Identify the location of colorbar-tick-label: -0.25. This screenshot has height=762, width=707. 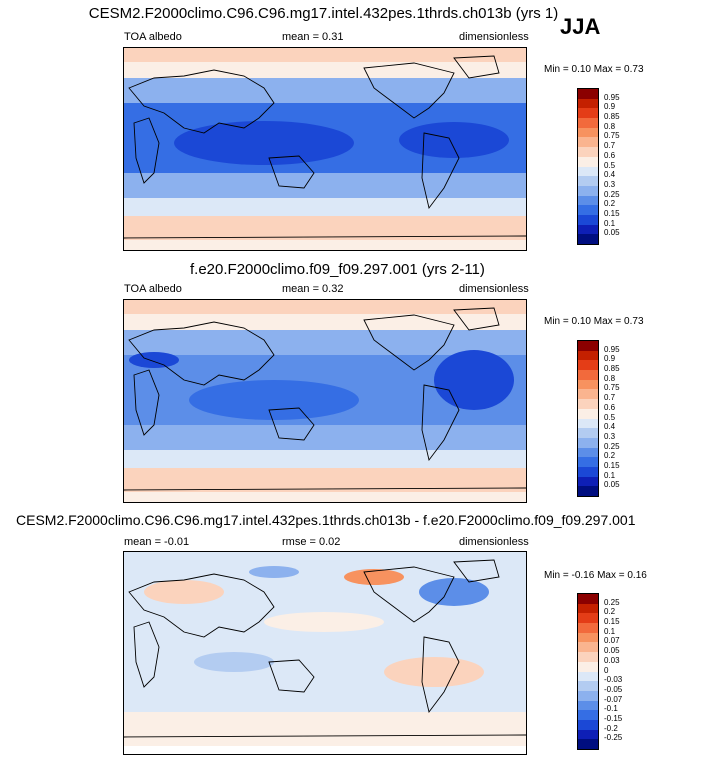
(613, 738).